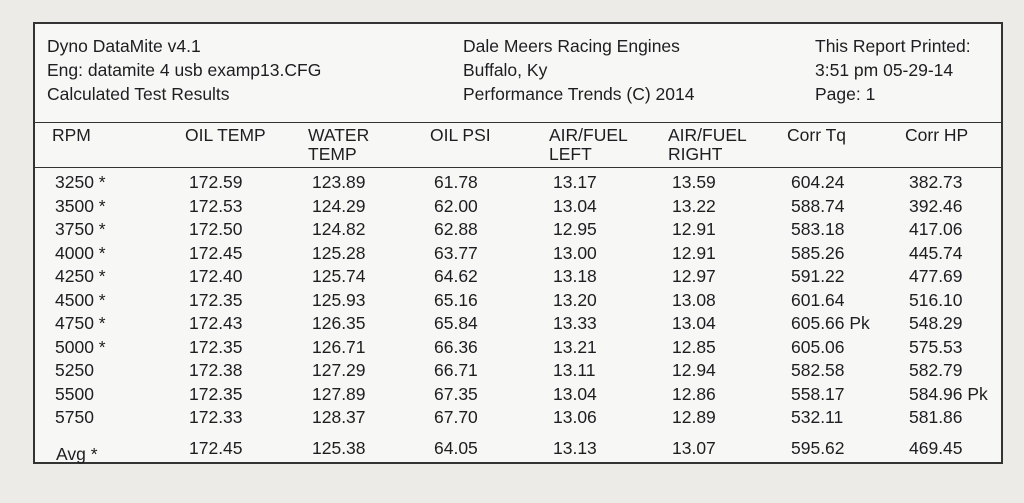  I want to click on column-header: OIL TEMP, so click(225, 135).